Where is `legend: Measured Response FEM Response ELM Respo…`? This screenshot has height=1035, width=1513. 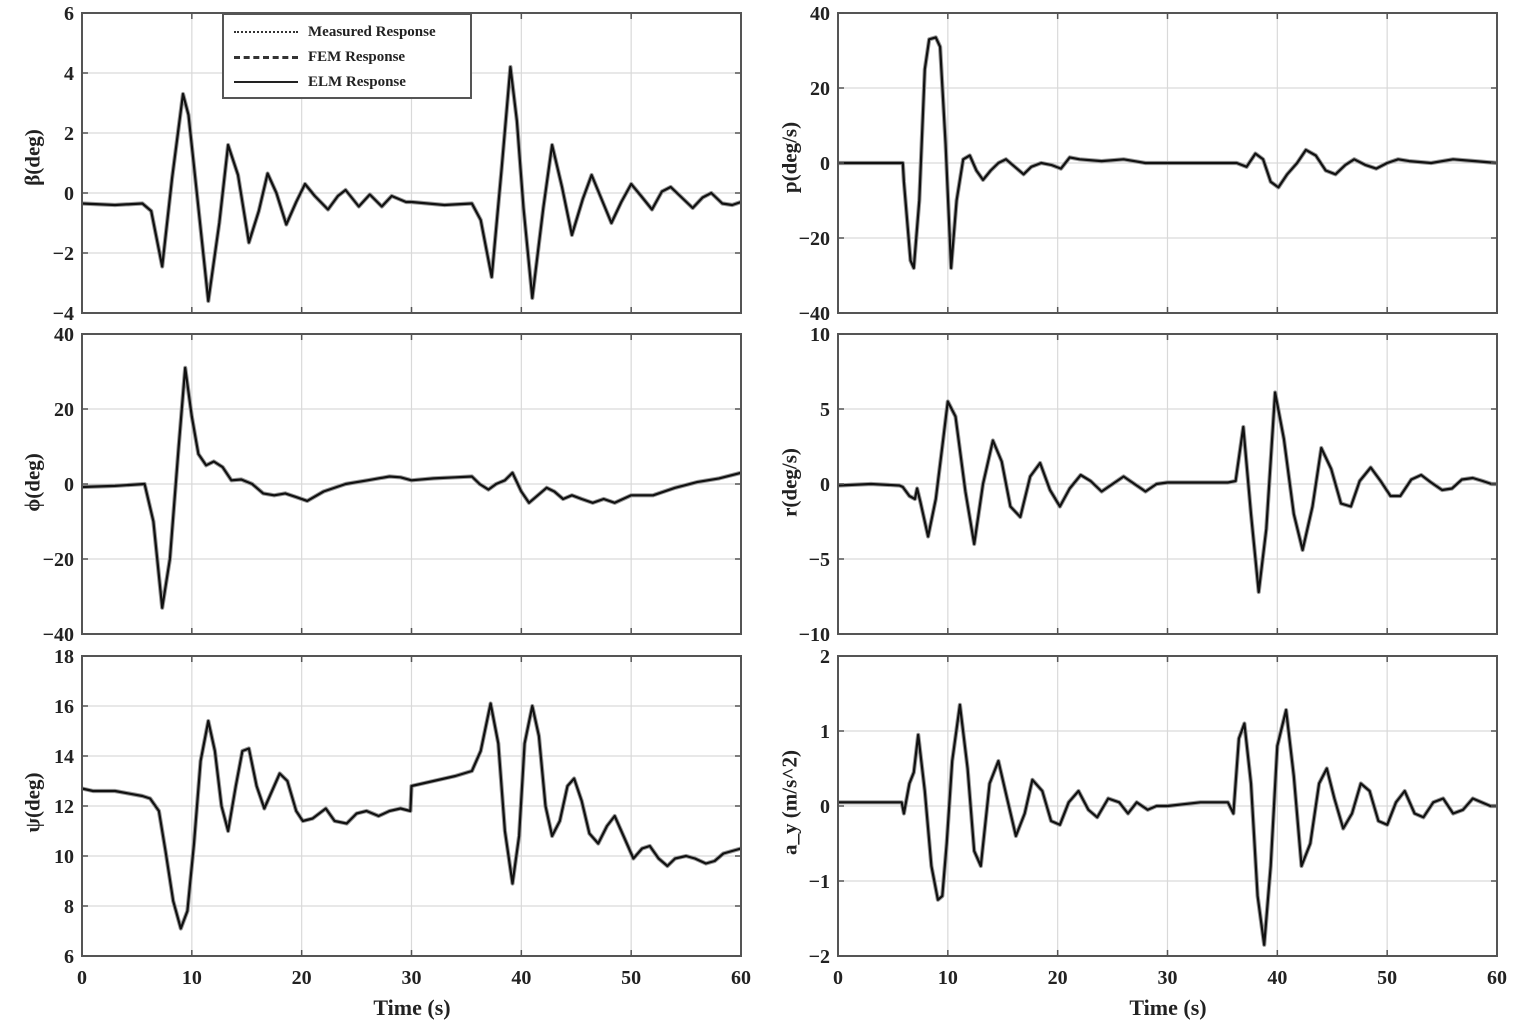
legend: Measured Response FEM Response ELM Respo… is located at coordinates (347, 56).